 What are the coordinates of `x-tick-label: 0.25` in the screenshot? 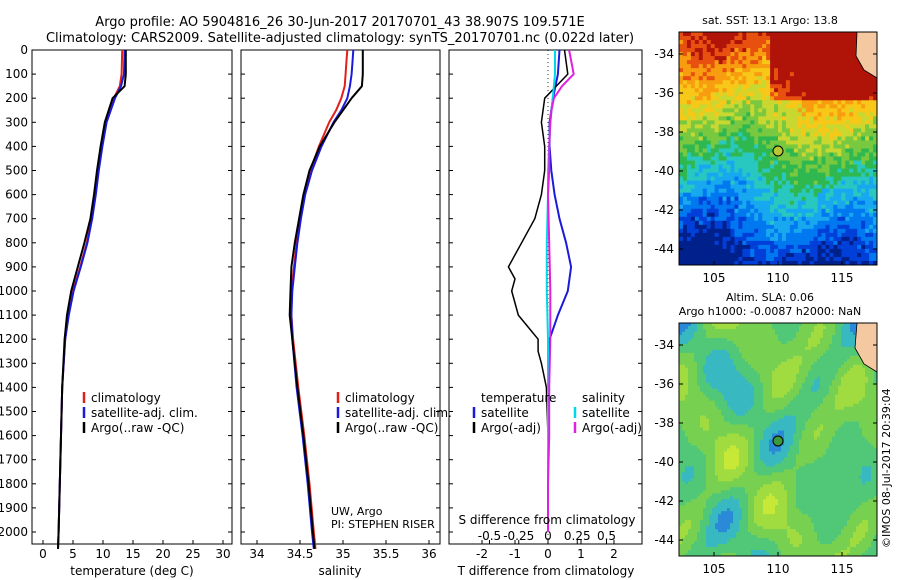 It's located at (577, 536).